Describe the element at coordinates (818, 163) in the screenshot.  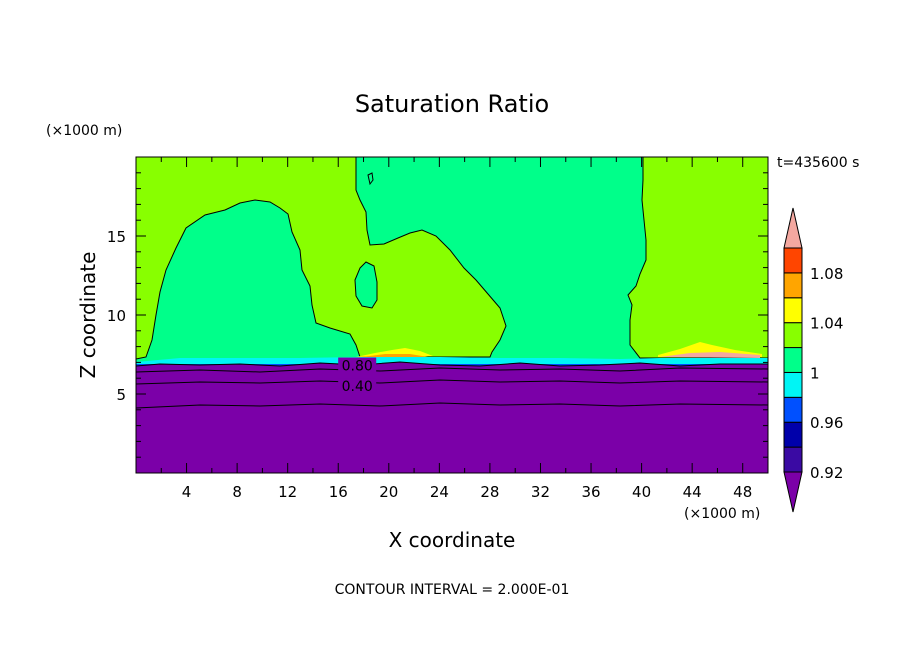
I see `time-label: t=435600 s` at that location.